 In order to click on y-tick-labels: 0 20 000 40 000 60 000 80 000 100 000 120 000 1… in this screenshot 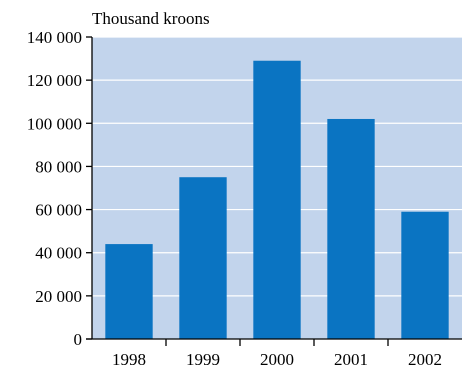, I will do `click(54, 188)`.